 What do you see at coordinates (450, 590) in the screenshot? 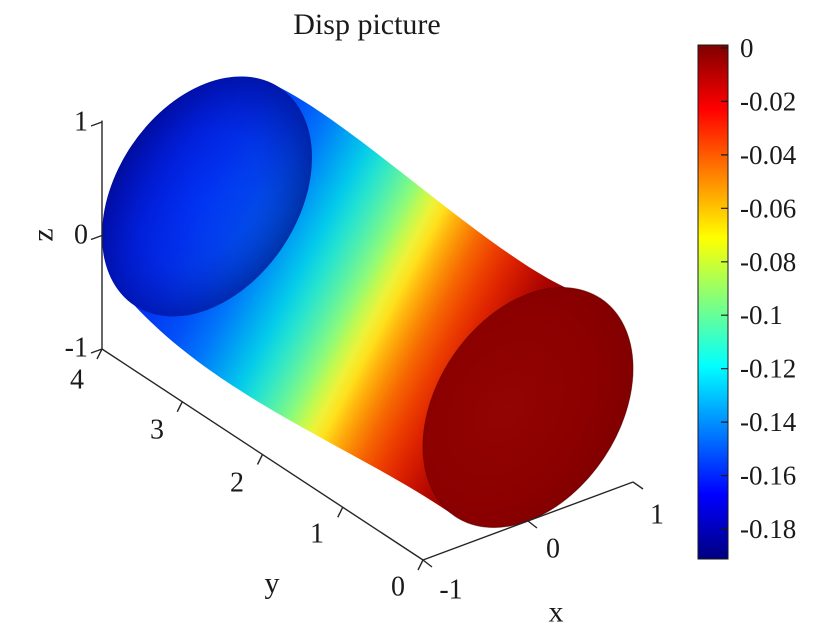
I see `x-tick-m1: -1` at bounding box center [450, 590].